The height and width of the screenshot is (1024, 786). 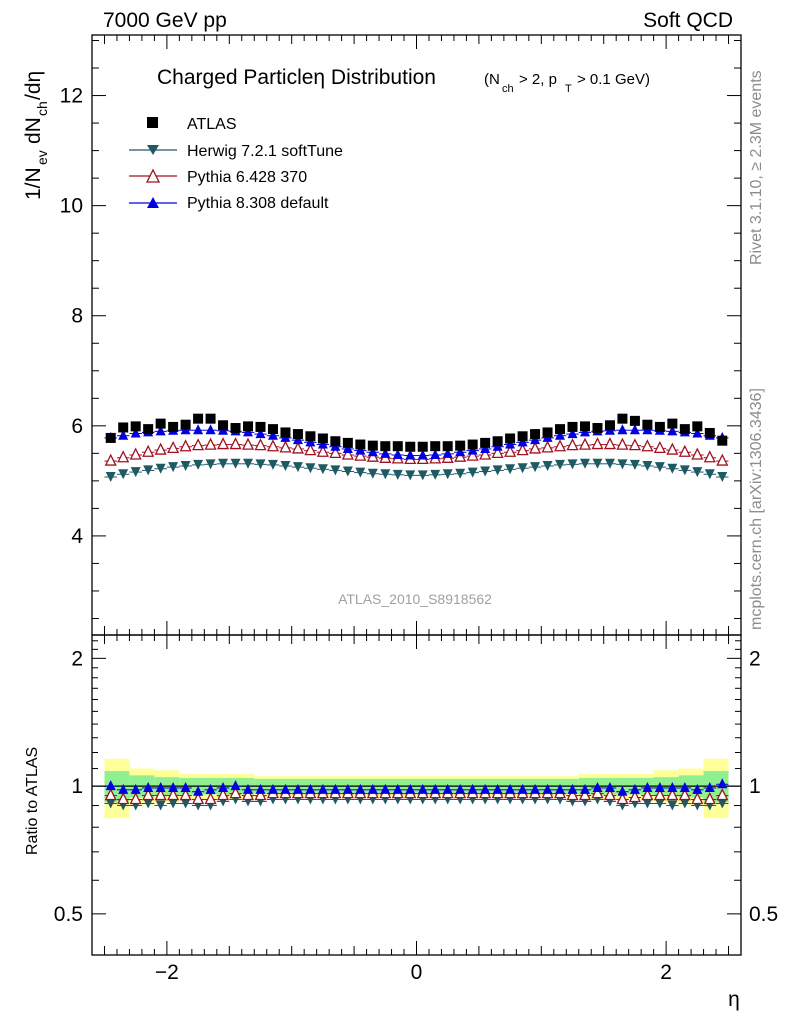 I want to click on y-tick-label: 6, so click(x=77, y=426).